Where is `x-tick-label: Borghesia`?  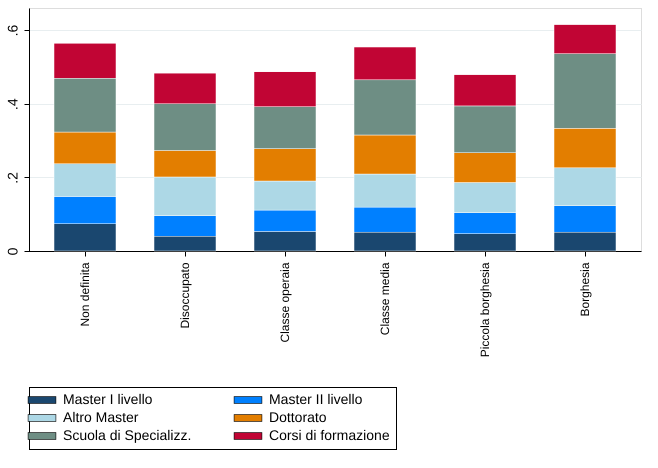
x-tick-label: Borghesia is located at coordinates (585, 289).